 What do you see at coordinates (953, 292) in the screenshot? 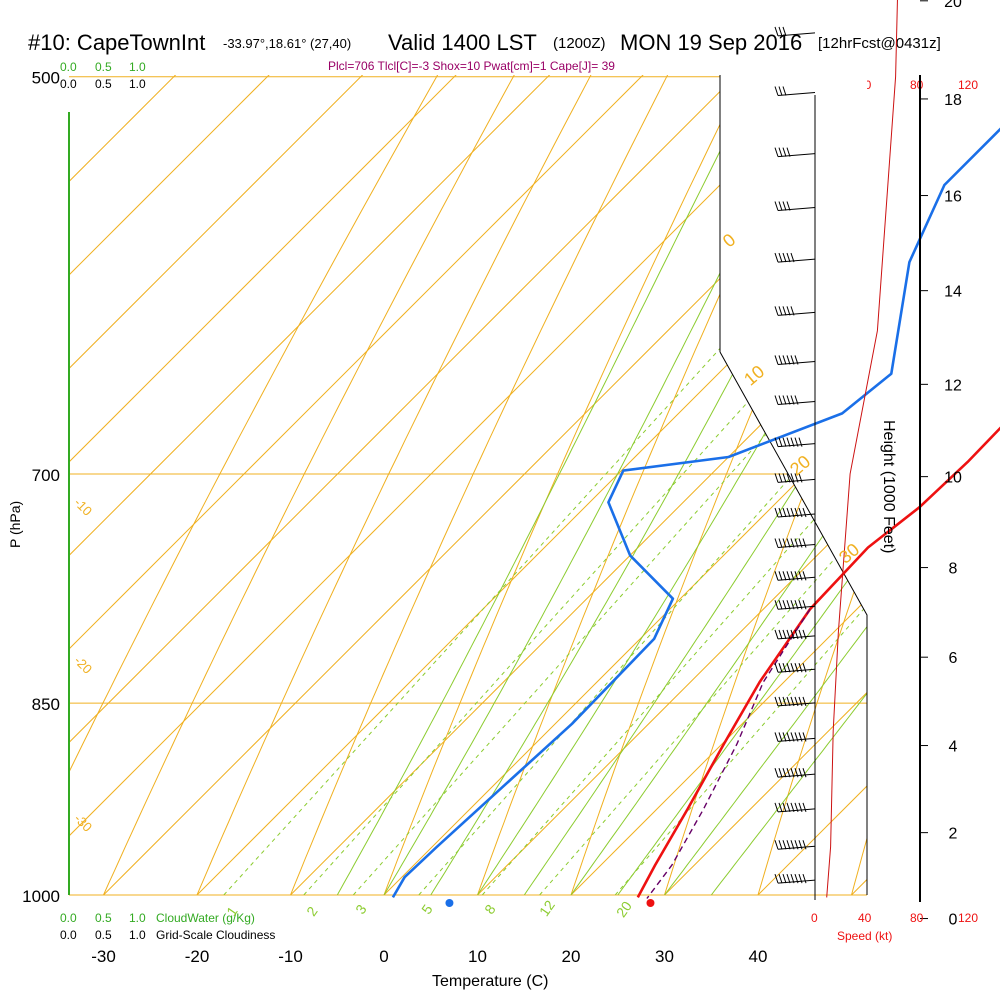
I see `height-tick-label: 14` at bounding box center [953, 292].